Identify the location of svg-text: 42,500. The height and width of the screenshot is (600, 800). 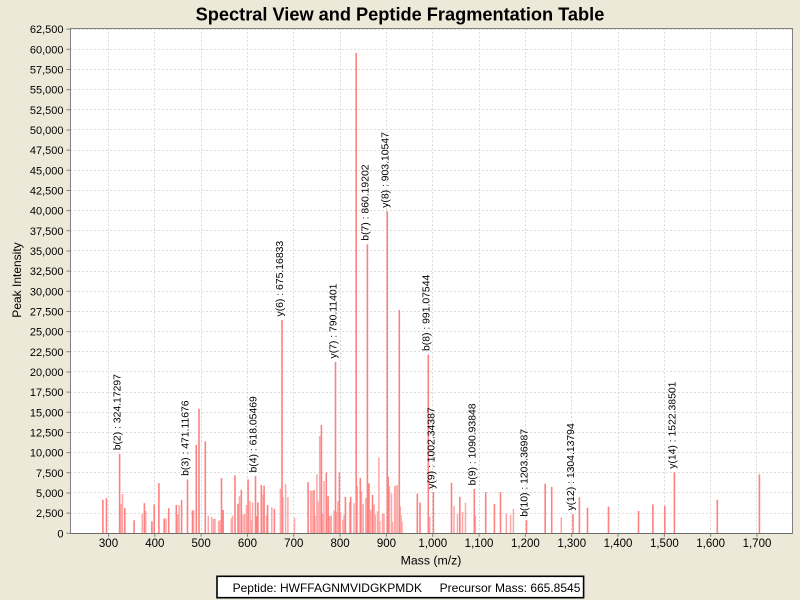
(47, 191).